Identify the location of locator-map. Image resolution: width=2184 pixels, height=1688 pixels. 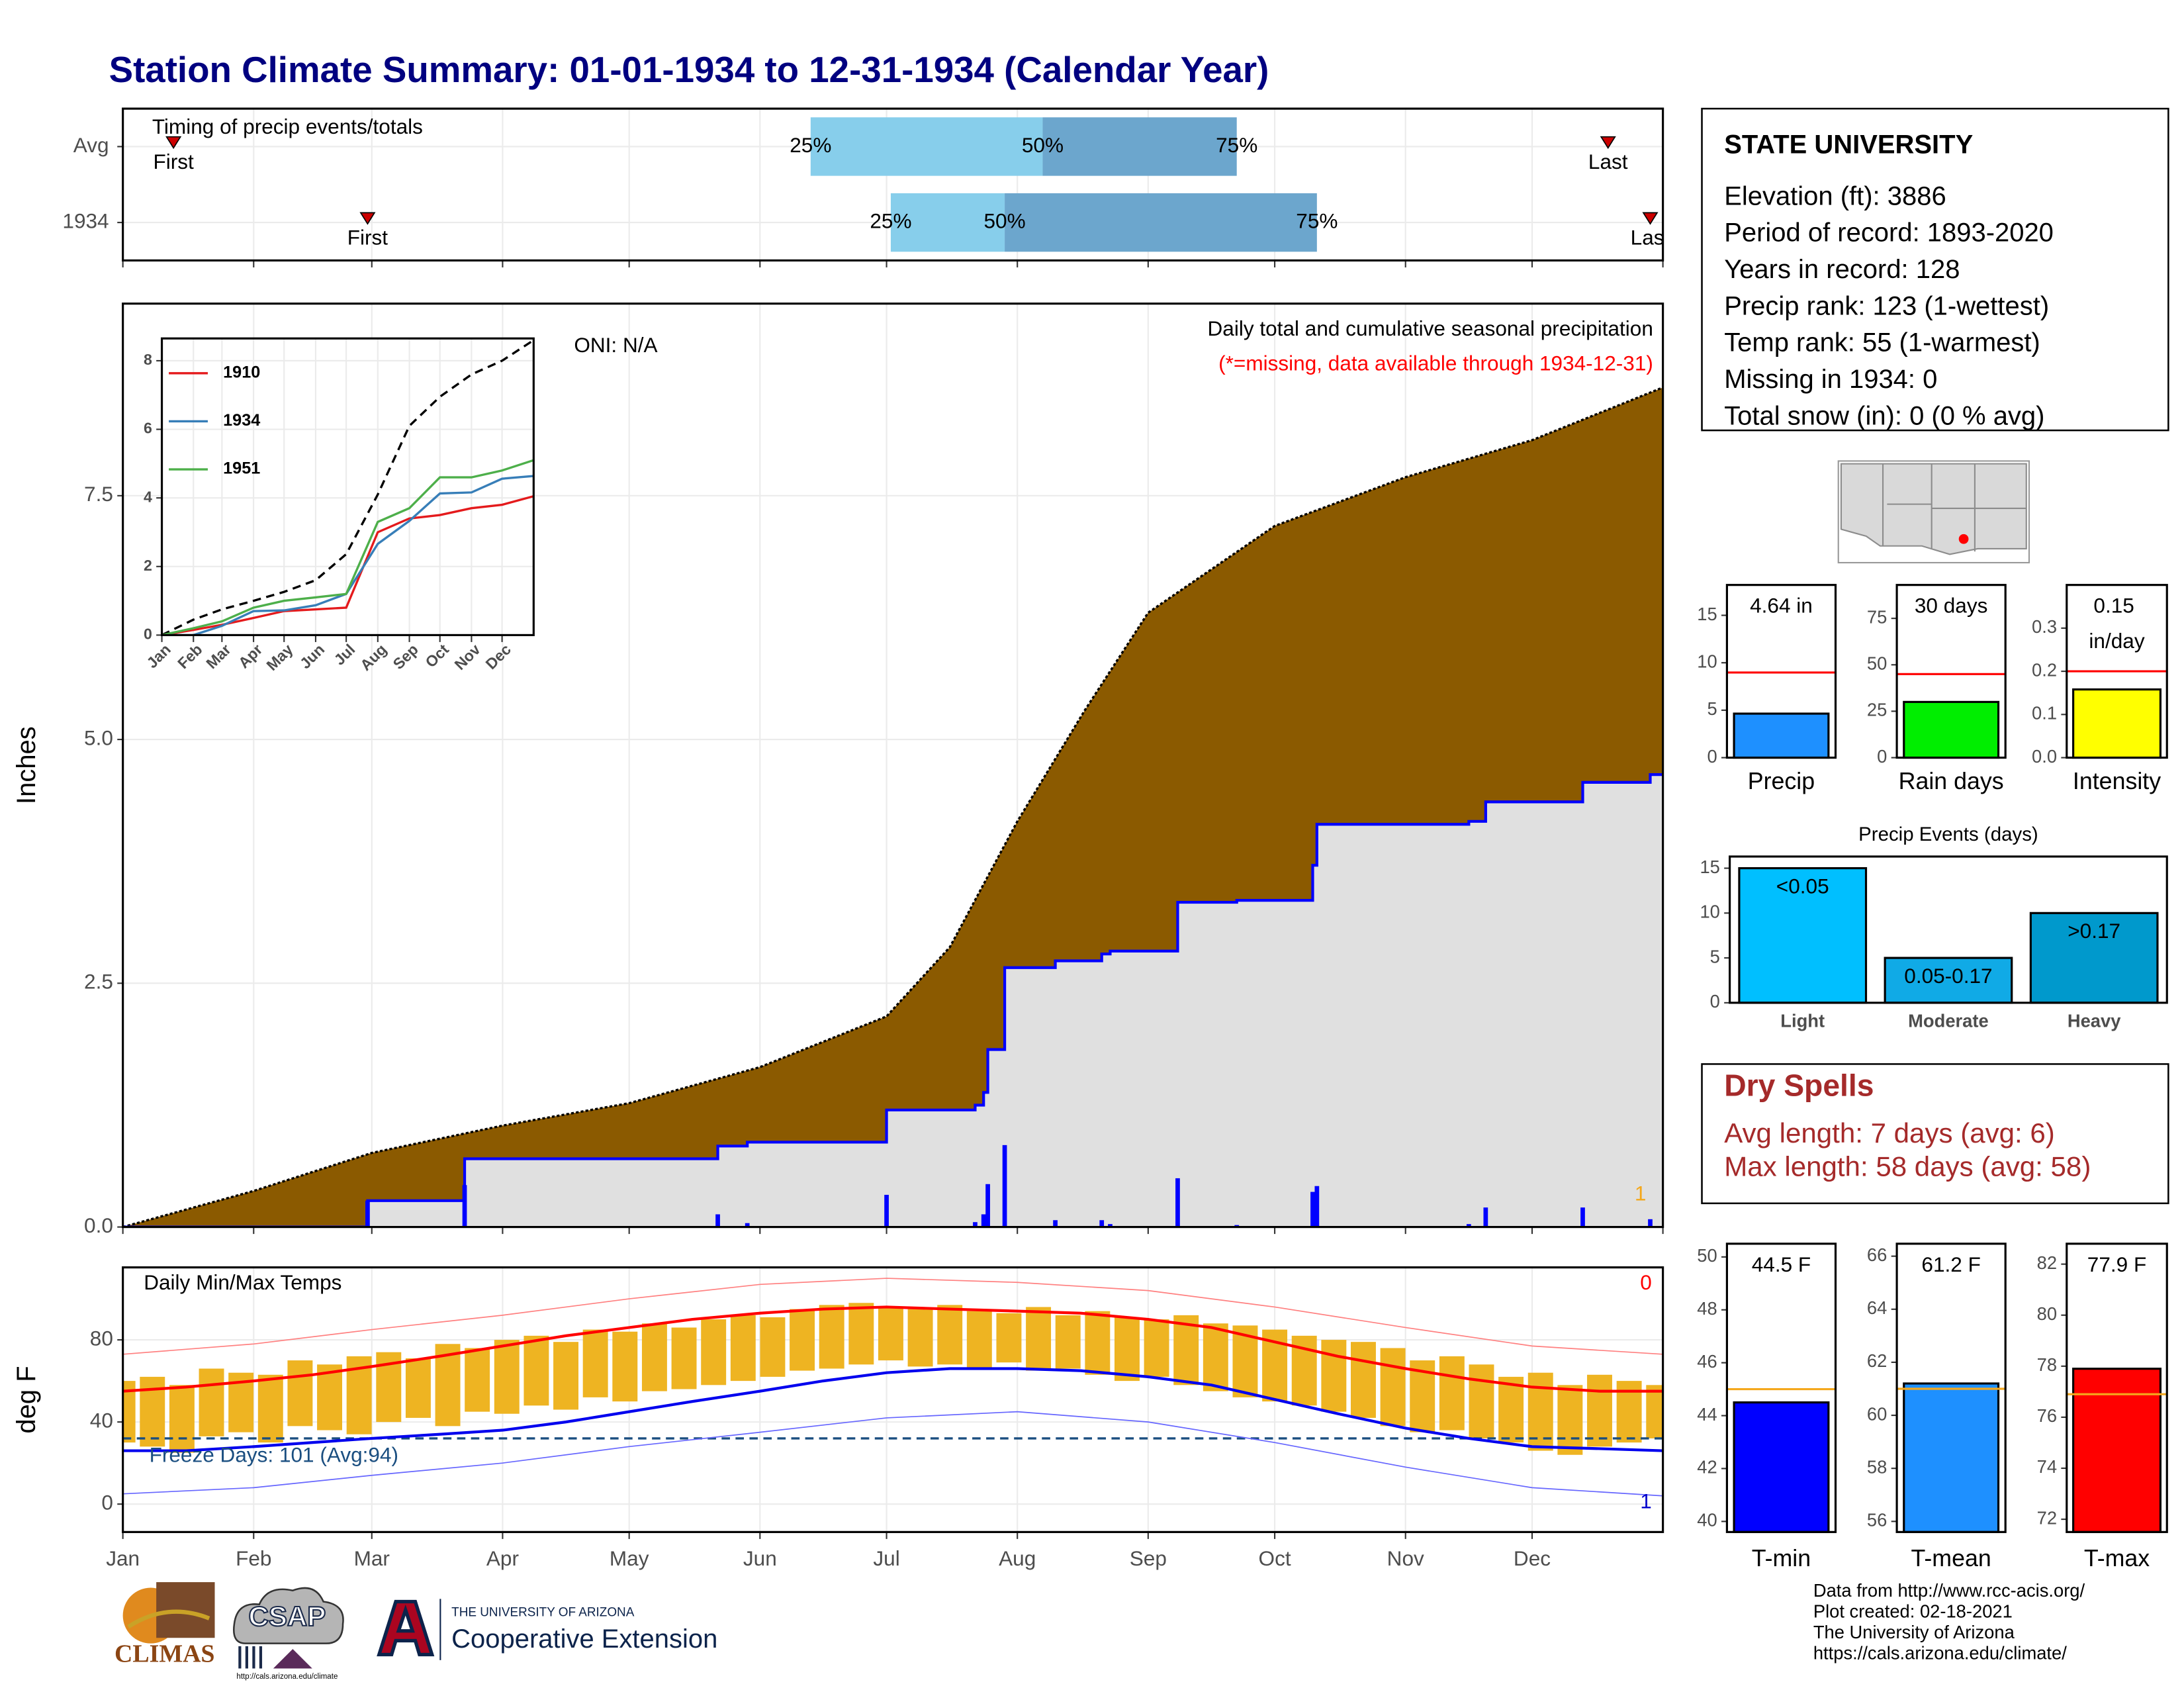
(1934, 512).